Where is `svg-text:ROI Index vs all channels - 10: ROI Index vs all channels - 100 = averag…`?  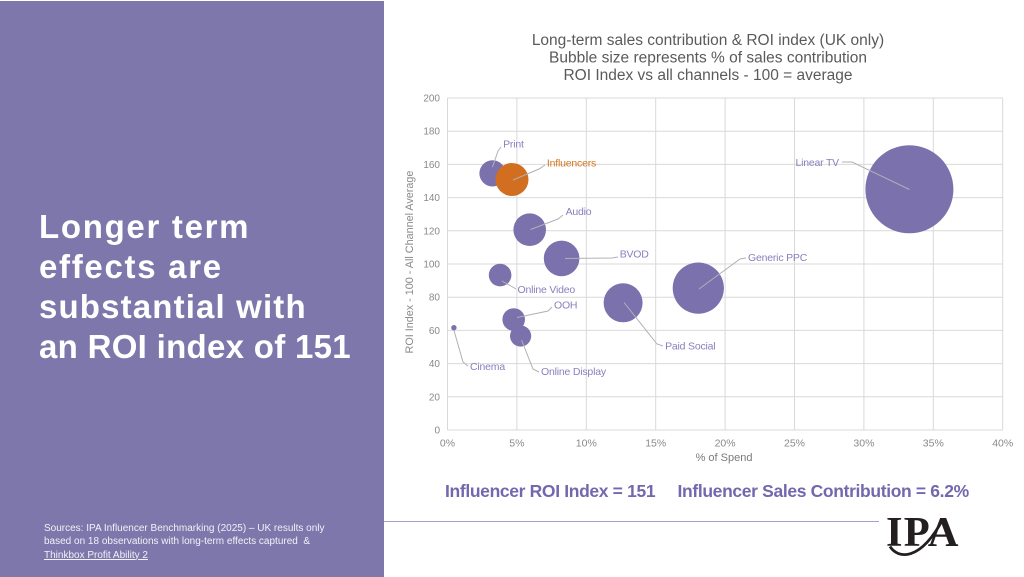
svg-text:ROI Index vs all channels - 10: ROI Index vs all channels - 100 = averag… is located at coordinates (707, 75).